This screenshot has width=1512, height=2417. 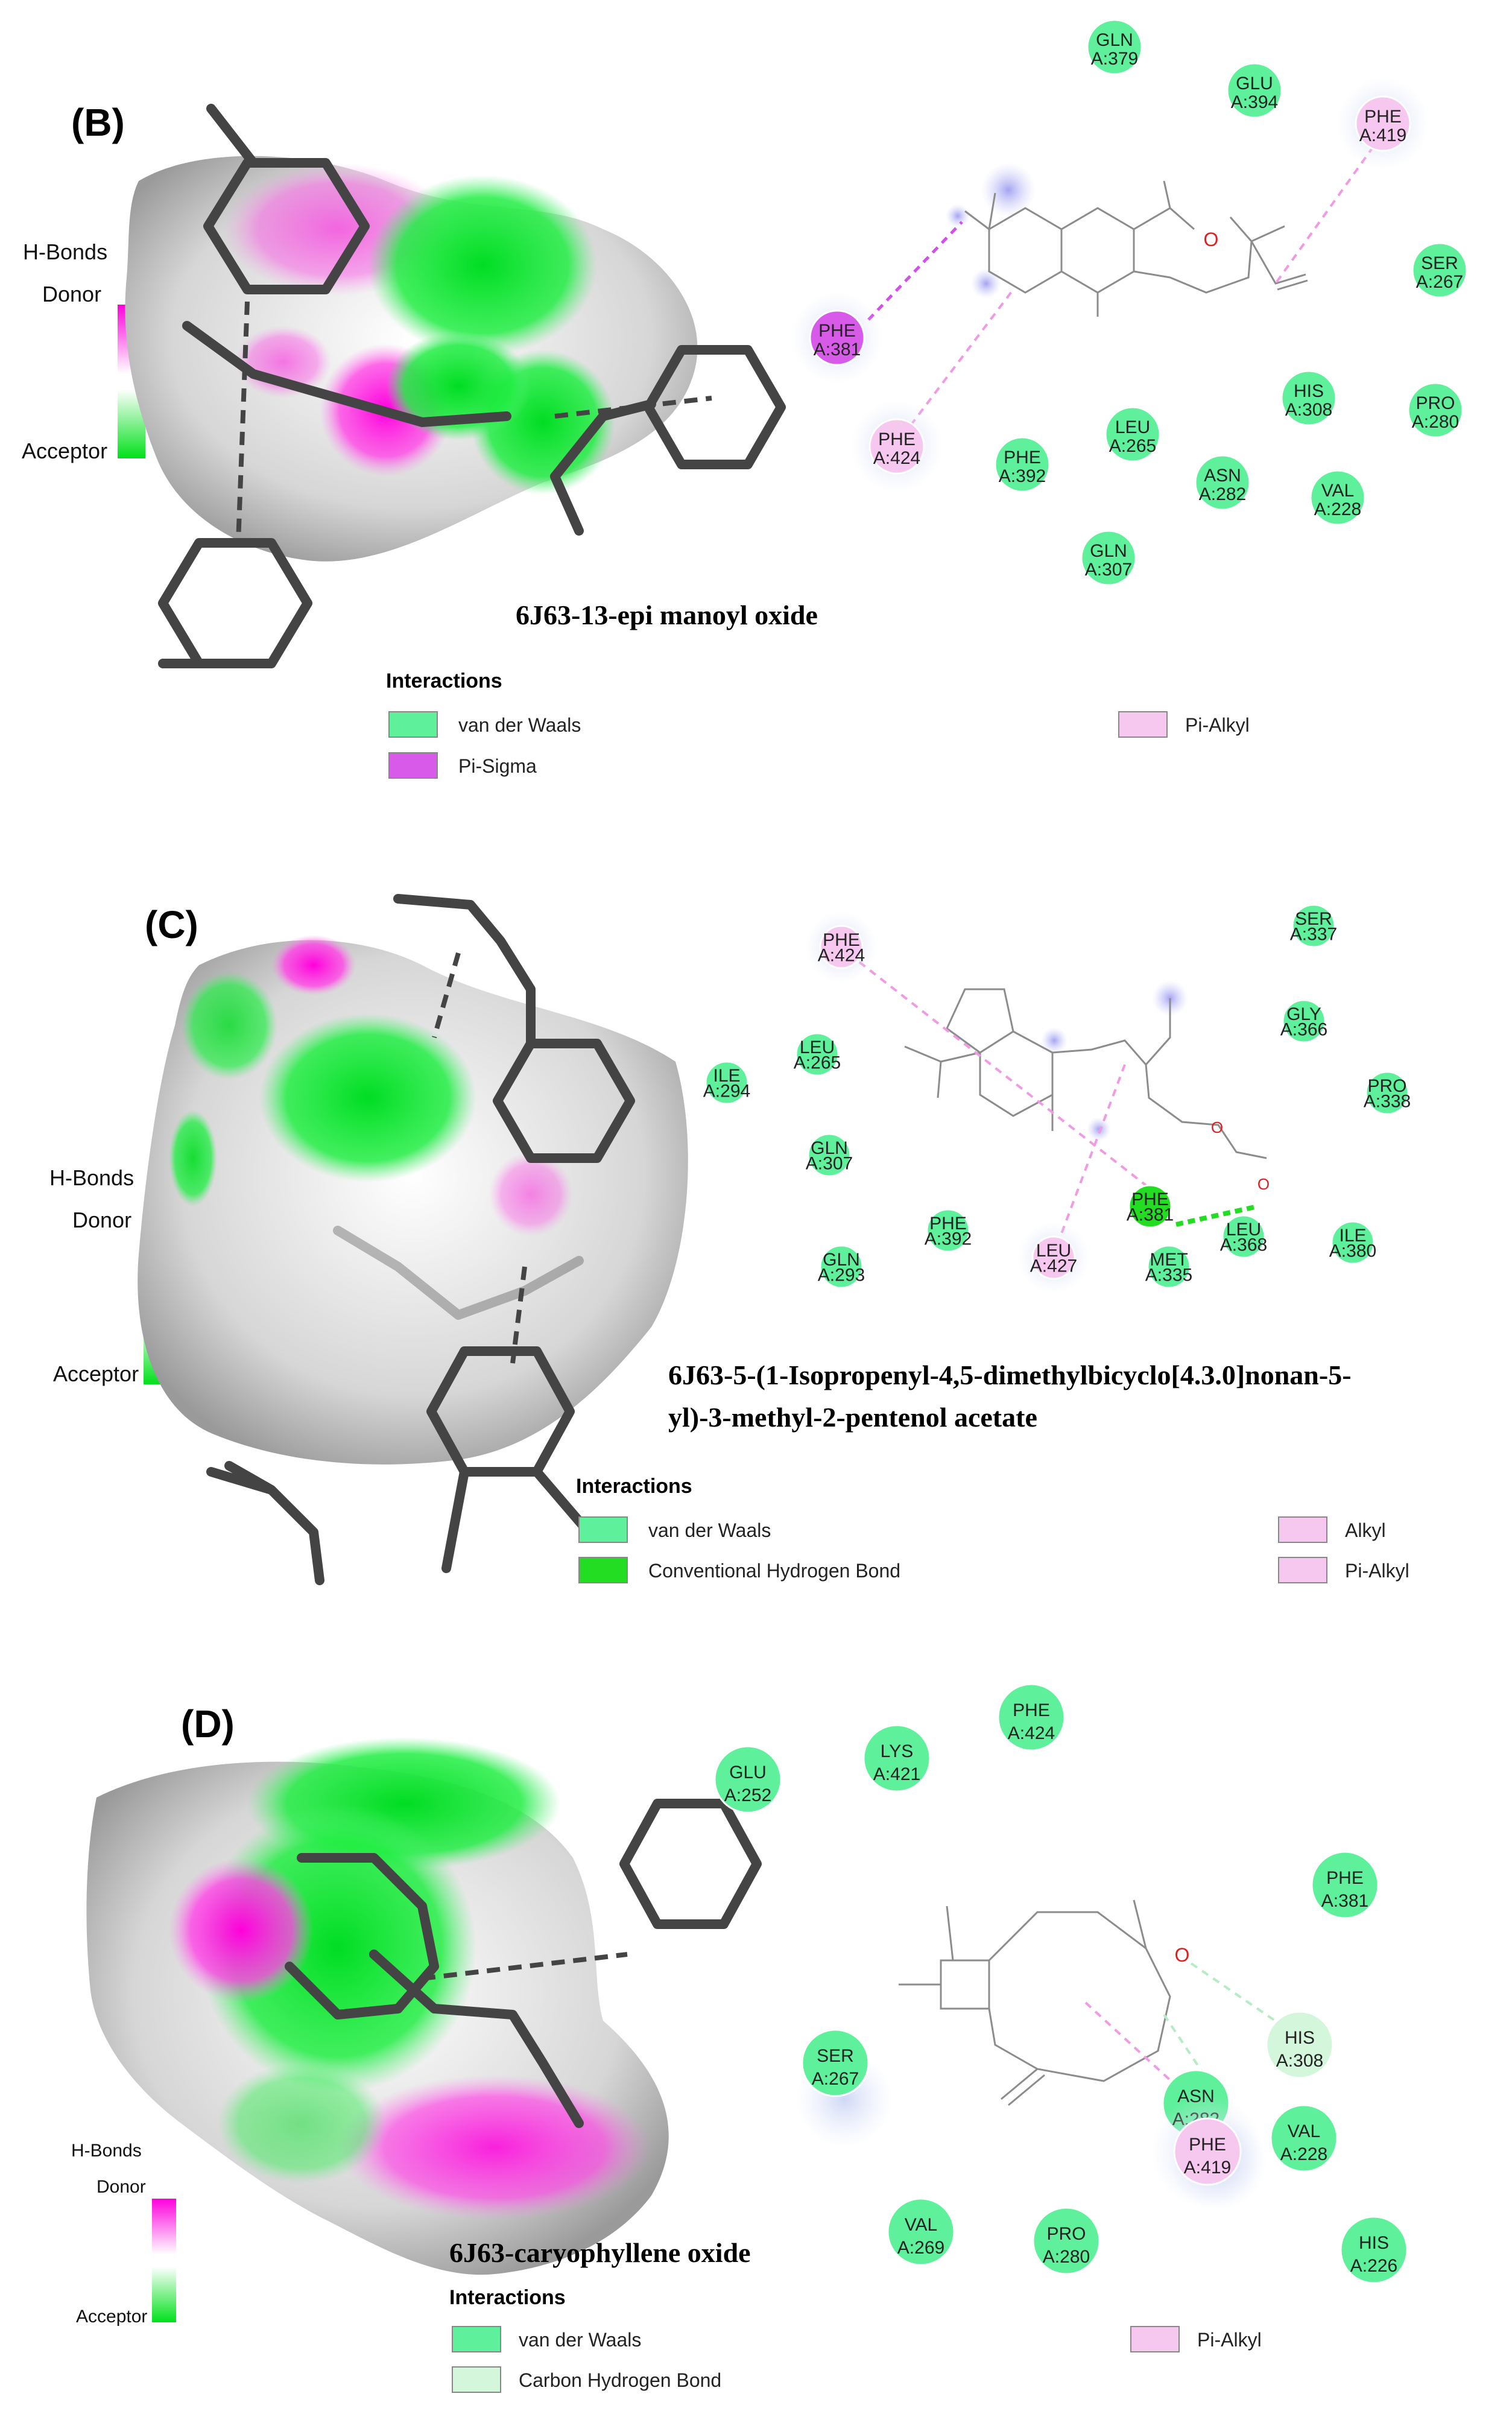 I want to click on residue-id: A:392, so click(x=948, y=1239).